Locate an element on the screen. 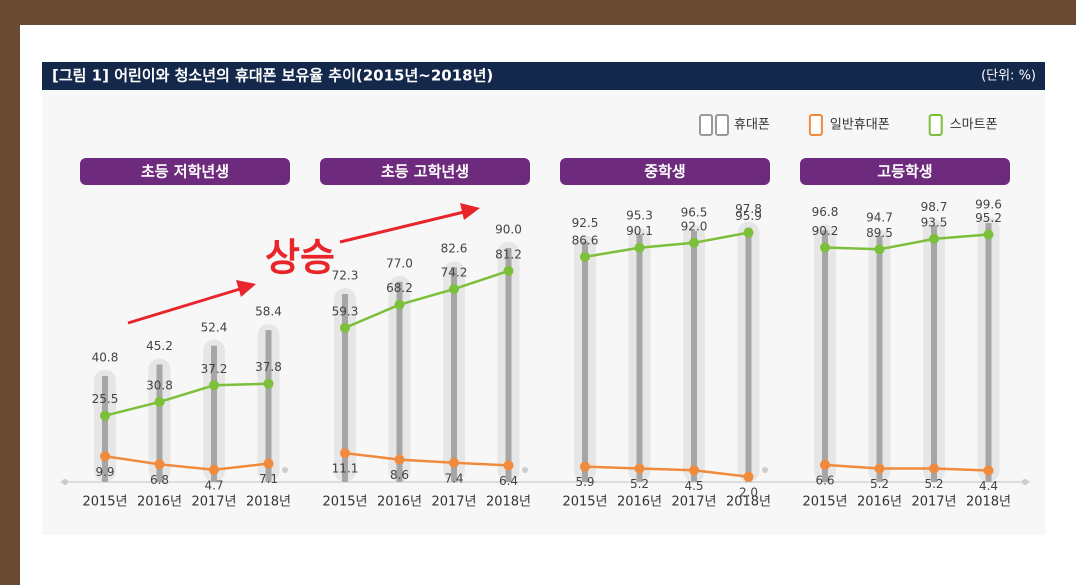 The image size is (1076, 585). unit-label: (단위: %) is located at coordinates (1008, 76).